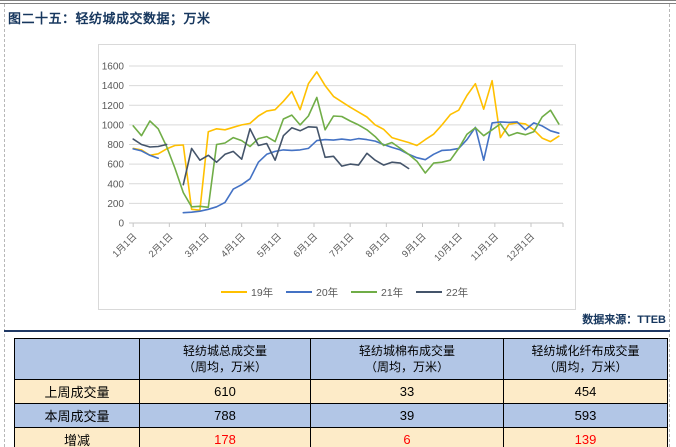 The image size is (676, 447). Describe the element at coordinates (115, 204) in the screenshot. I see `y-axis-tick-label: 200` at that location.